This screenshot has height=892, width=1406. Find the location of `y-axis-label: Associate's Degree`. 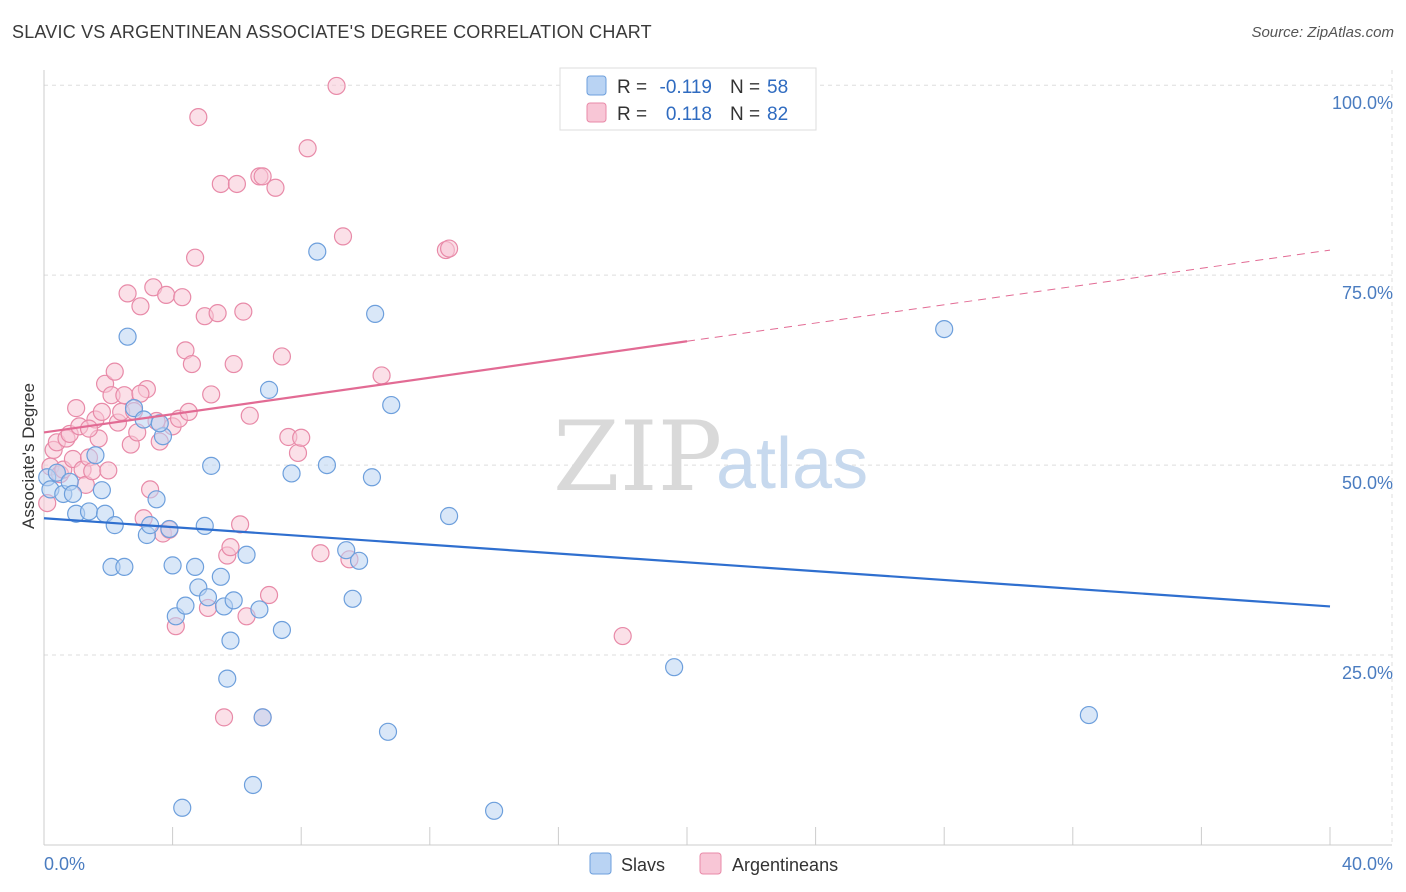

y-axis-label: Associate's Degree is located at coordinates (28, 456).